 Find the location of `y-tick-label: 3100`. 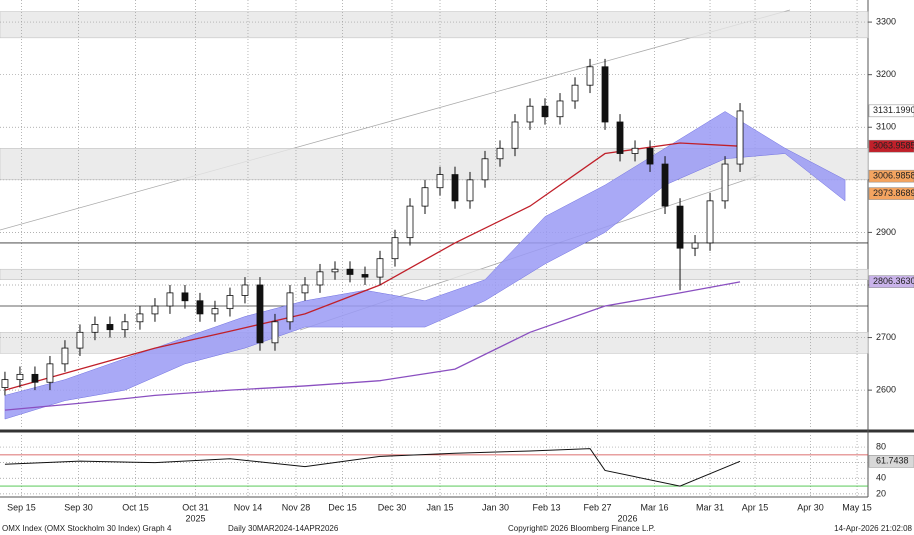

y-tick-label: 3100 is located at coordinates (886, 127).